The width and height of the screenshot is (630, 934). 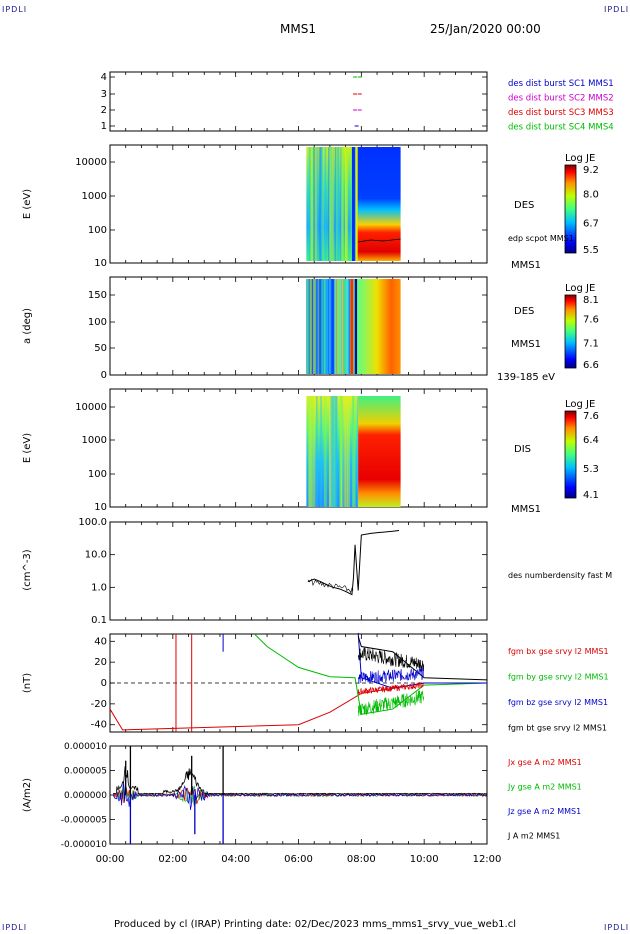 I want to click on plot-title: MMS1, so click(x=298, y=29).